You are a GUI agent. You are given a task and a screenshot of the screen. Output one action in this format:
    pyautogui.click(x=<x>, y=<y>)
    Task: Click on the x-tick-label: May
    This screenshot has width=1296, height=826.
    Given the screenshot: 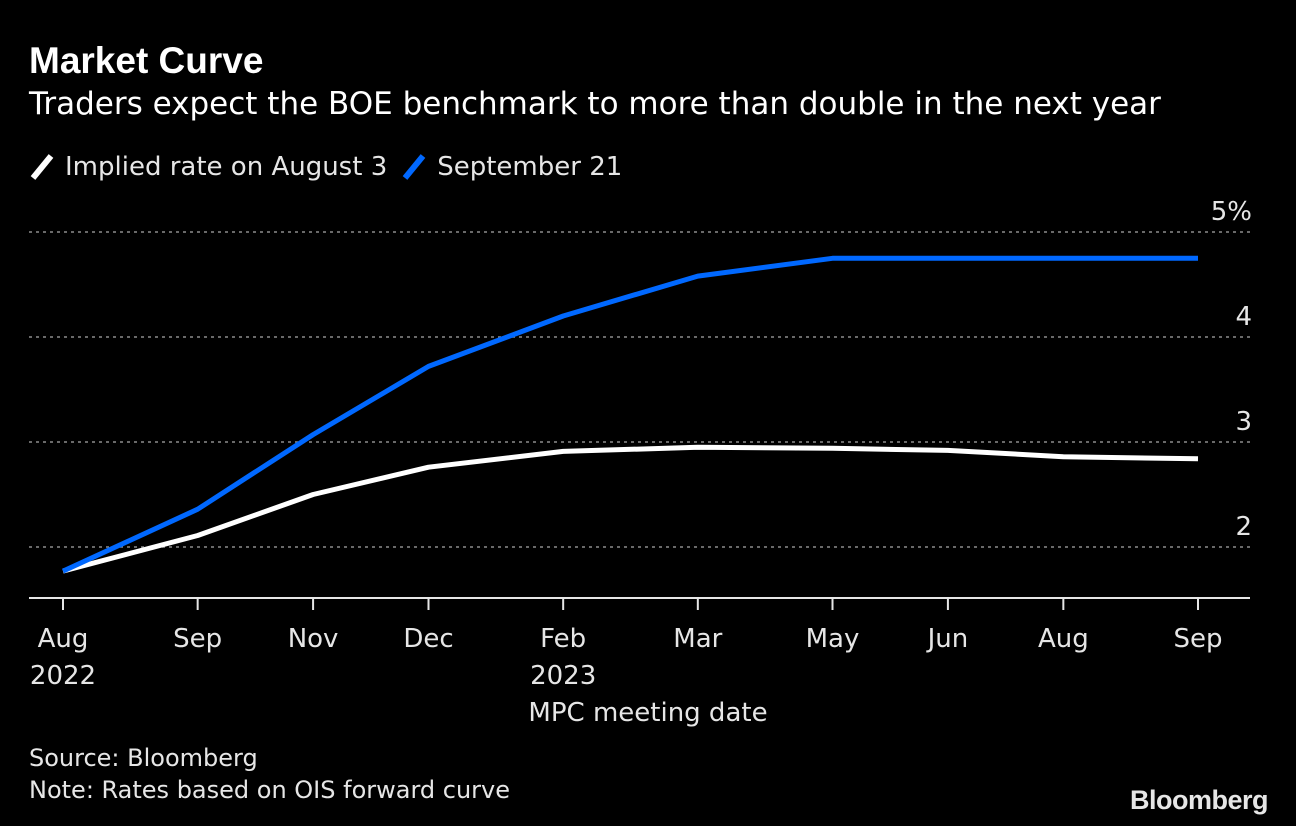 What is the action you would take?
    pyautogui.click(x=833, y=639)
    